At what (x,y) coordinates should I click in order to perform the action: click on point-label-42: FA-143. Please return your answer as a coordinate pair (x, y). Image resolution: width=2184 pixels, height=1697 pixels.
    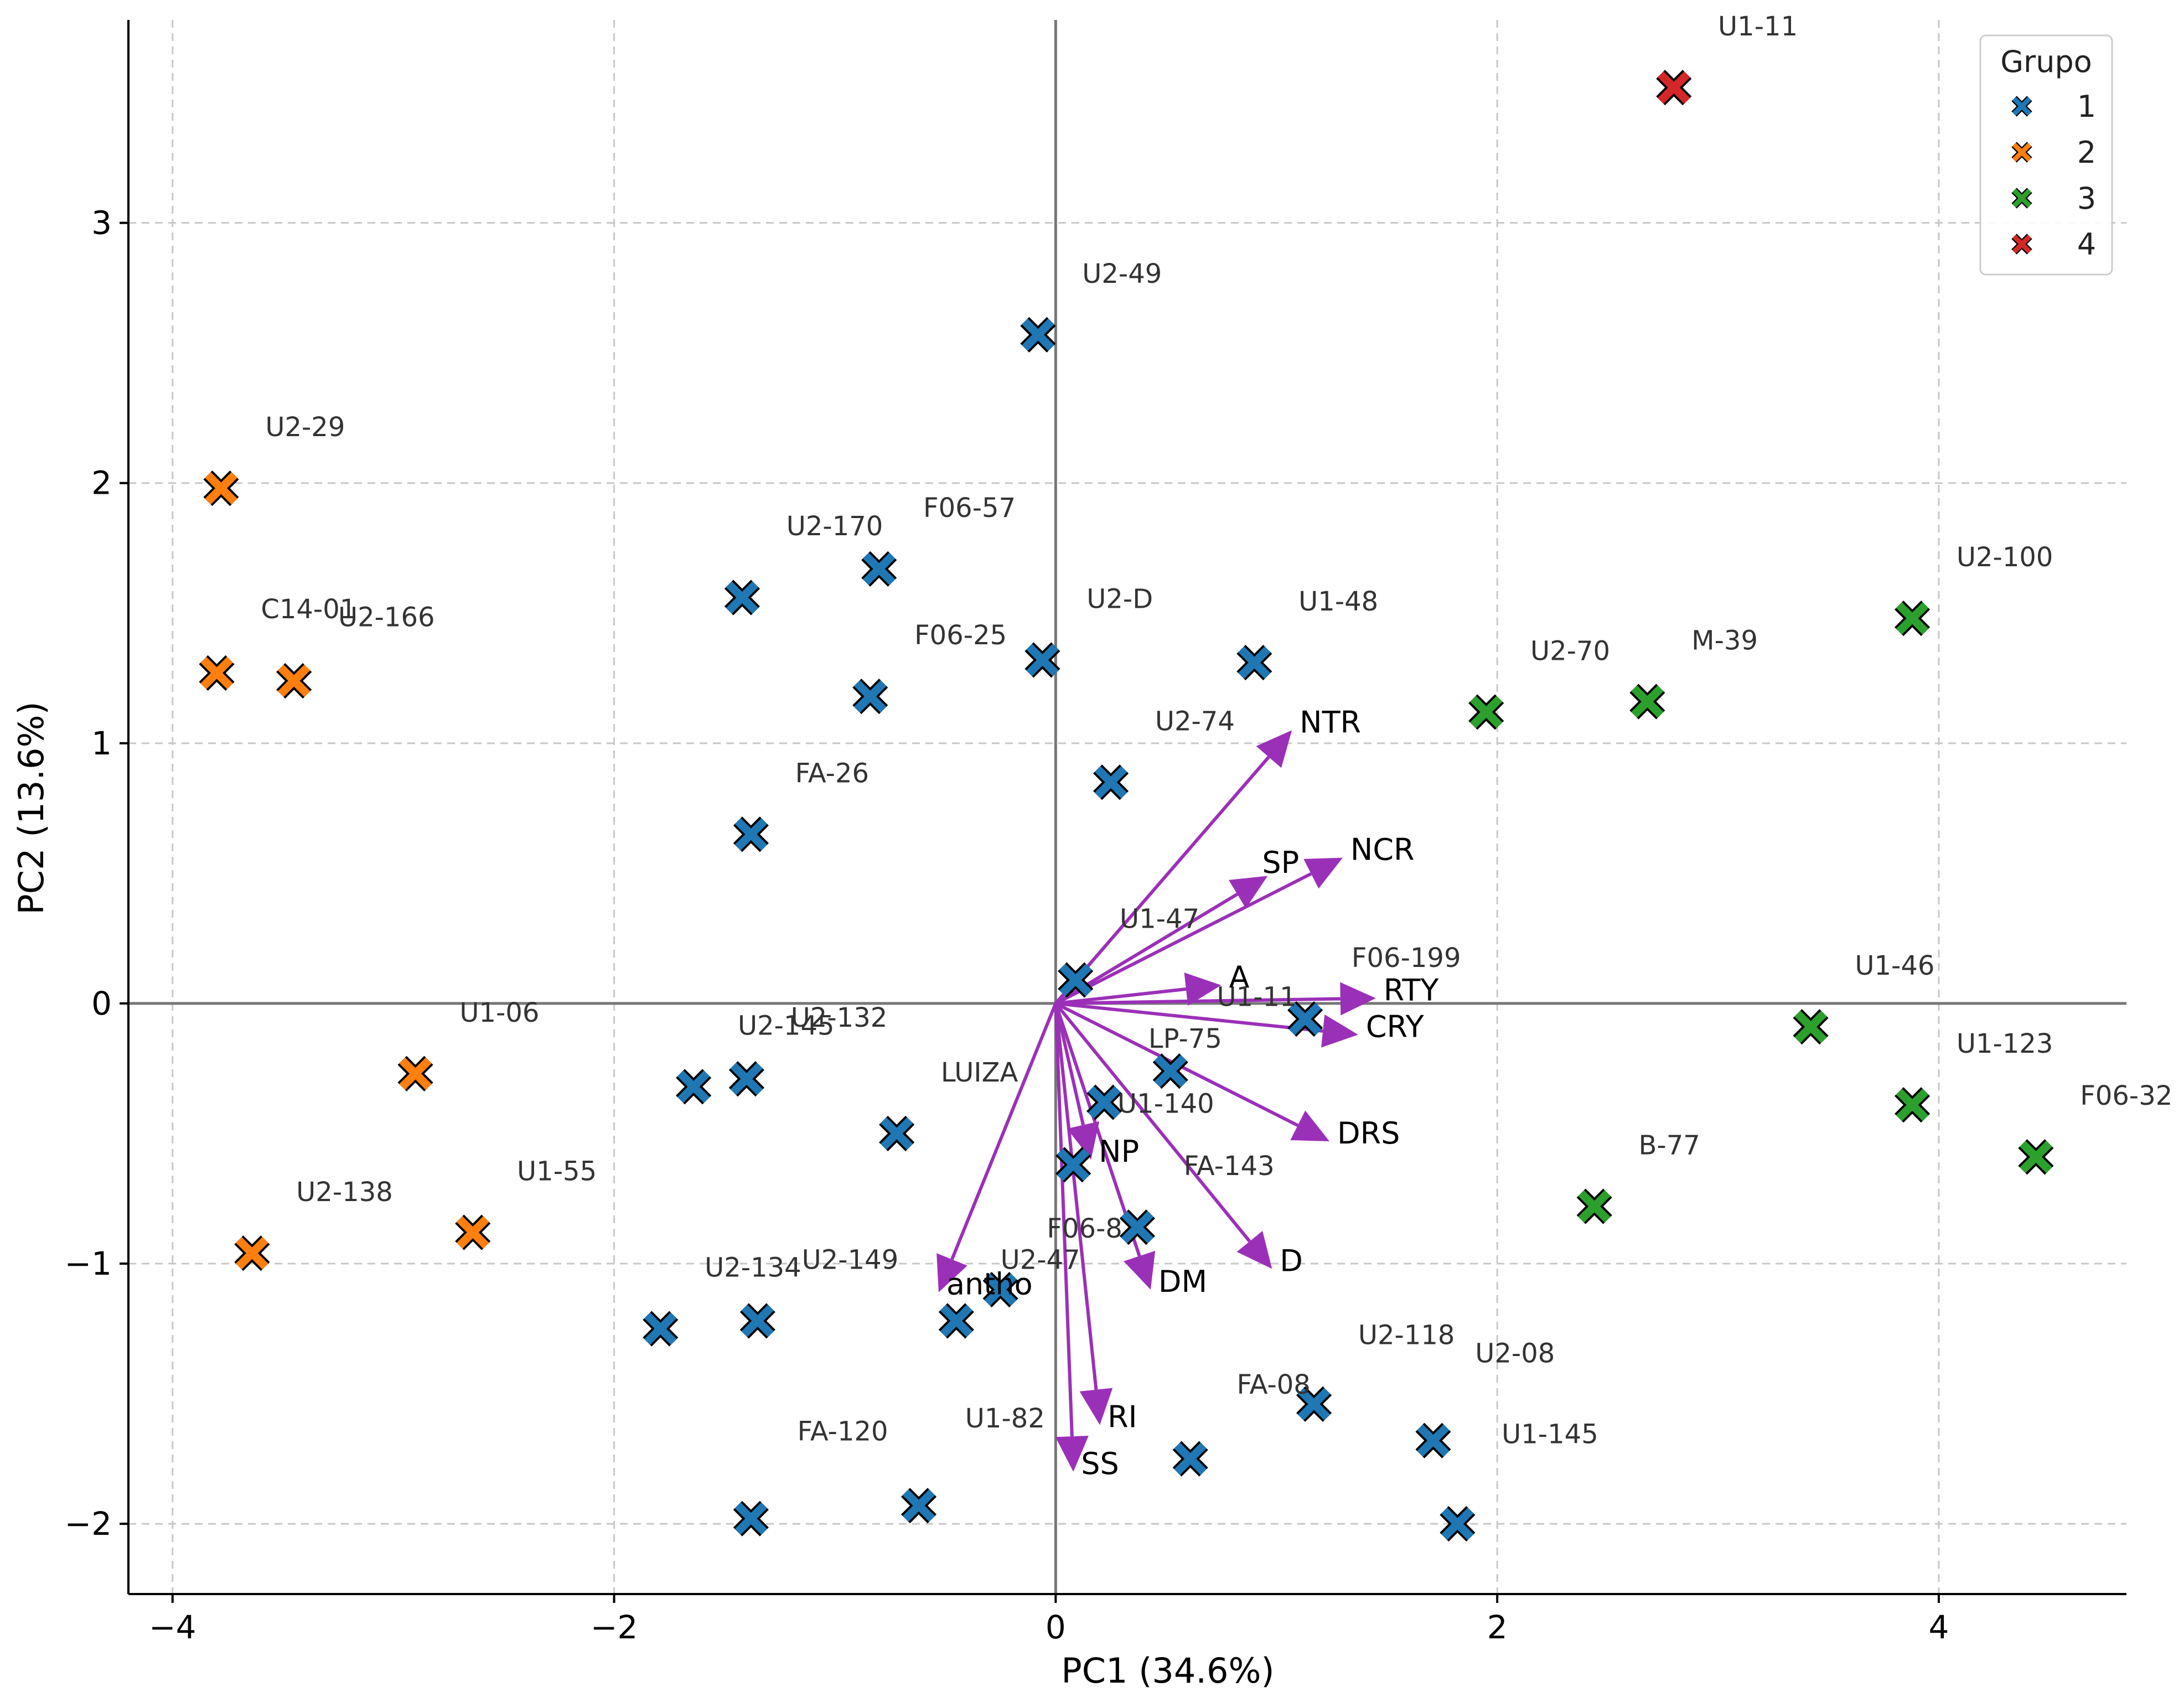
    Looking at the image, I should click on (1229, 1166).